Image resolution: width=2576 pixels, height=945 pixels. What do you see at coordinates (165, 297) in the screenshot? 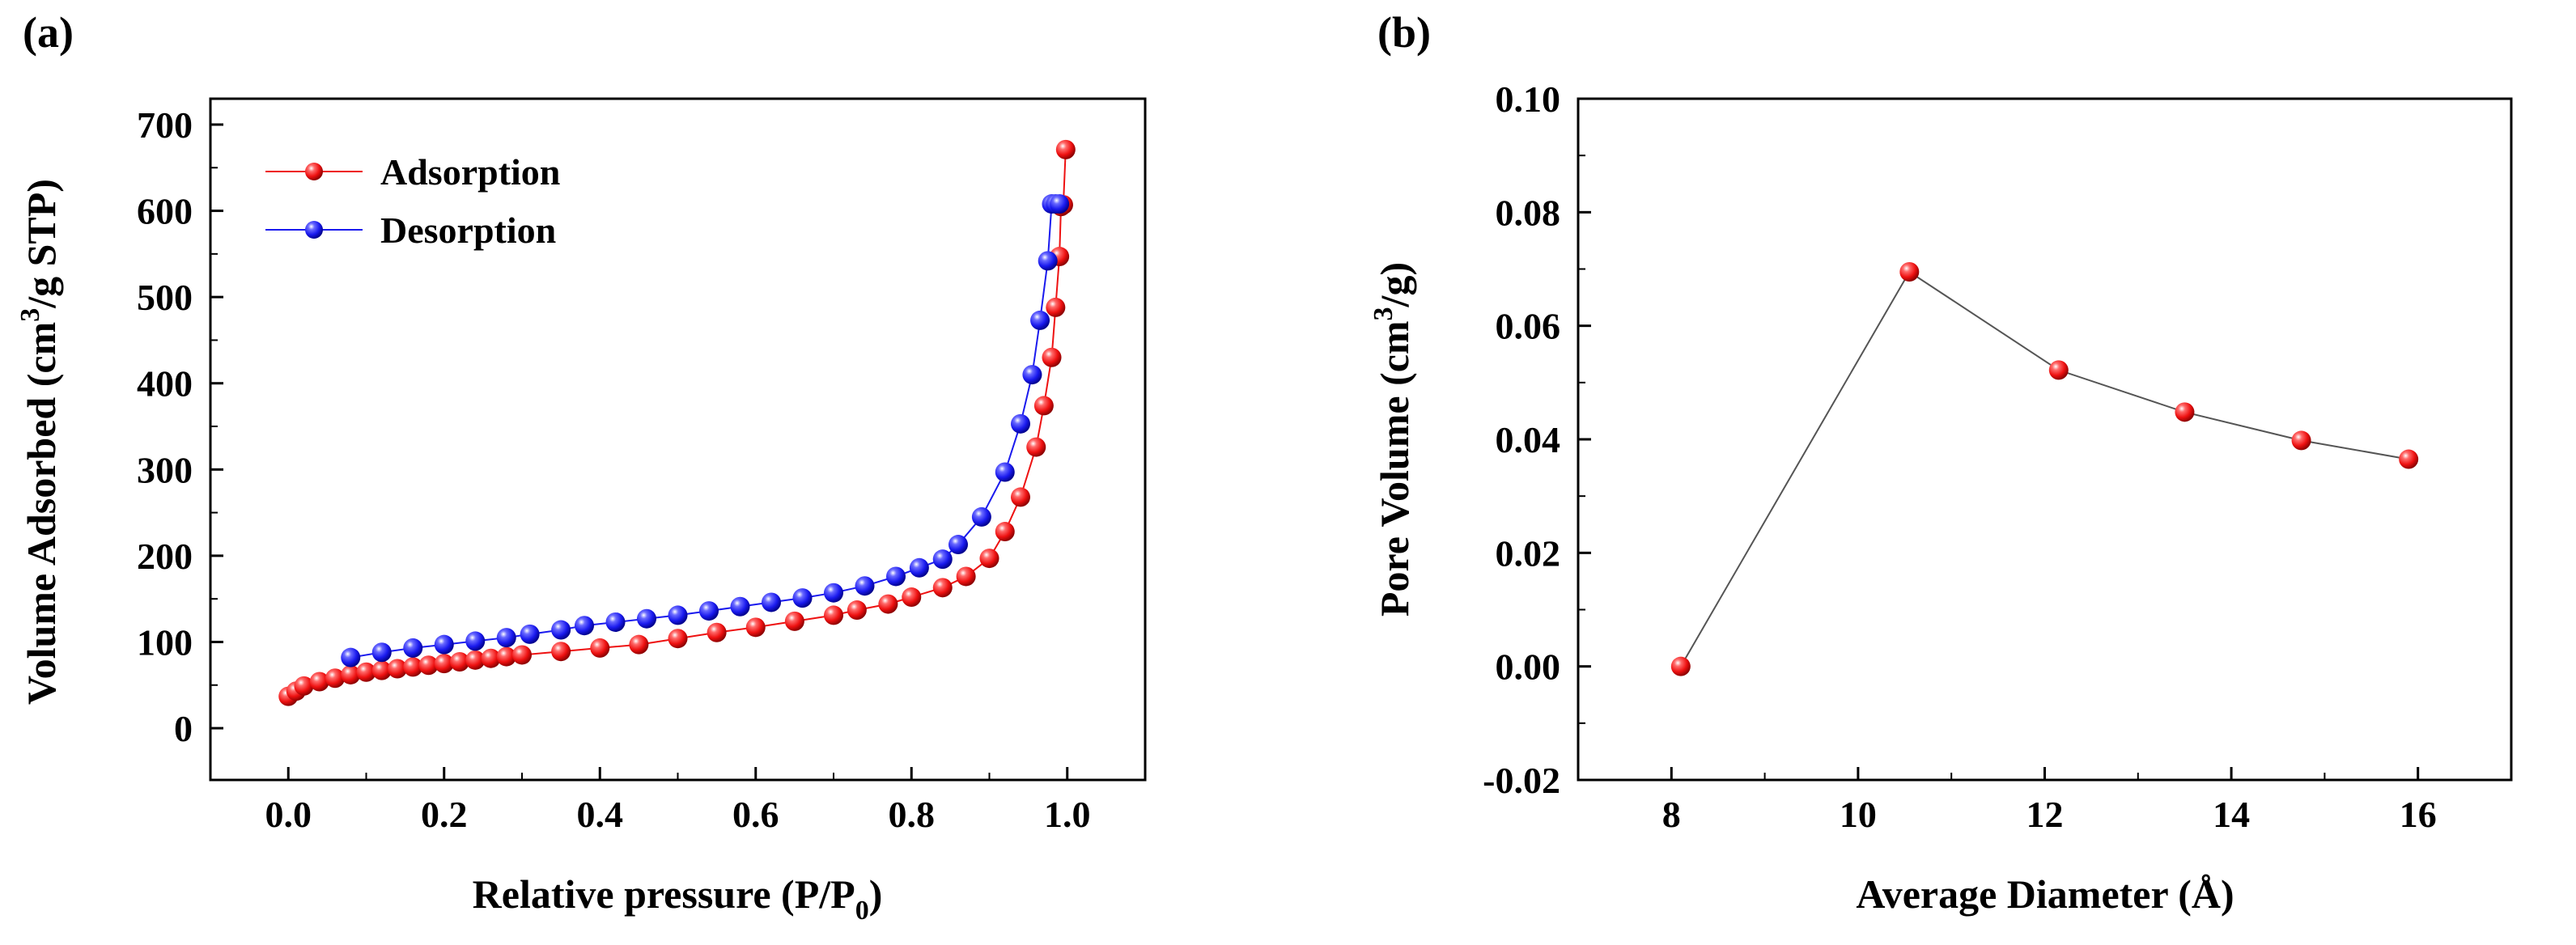
I see `y-tick-label: 500` at bounding box center [165, 297].